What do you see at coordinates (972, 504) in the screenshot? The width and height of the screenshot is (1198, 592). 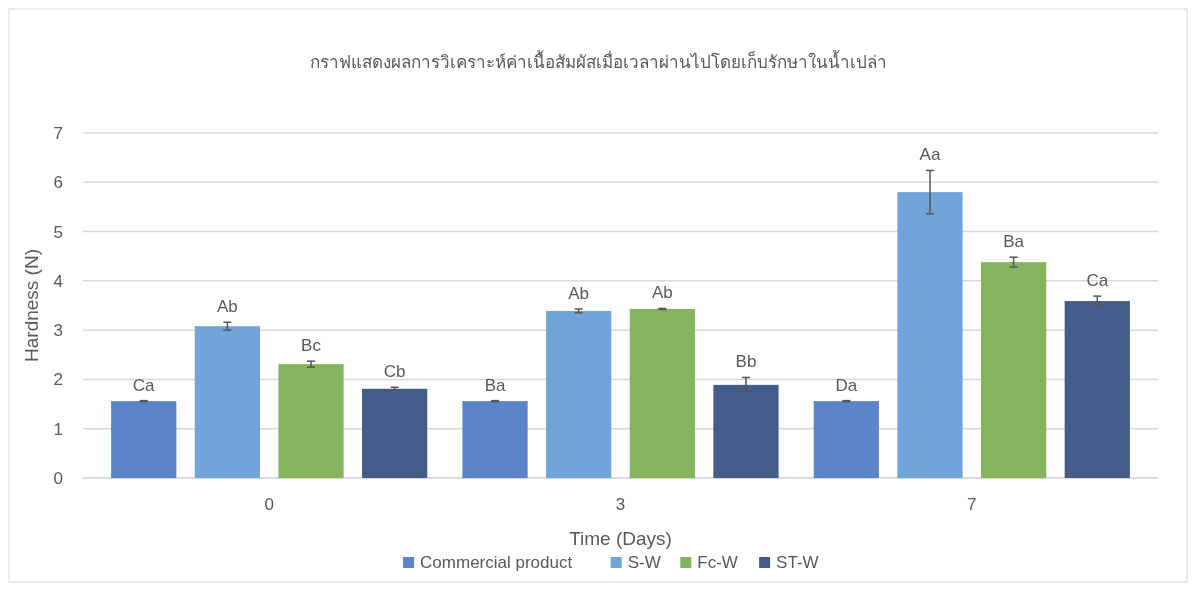 I see `x-tick-label: 7` at bounding box center [972, 504].